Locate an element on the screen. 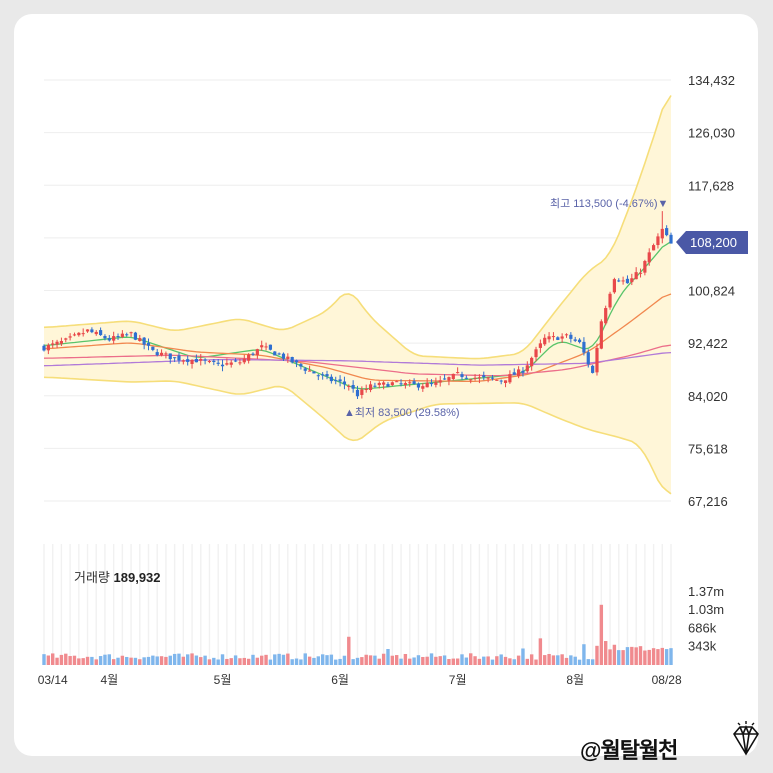  x-tick-label: 8월 is located at coordinates (575, 680).